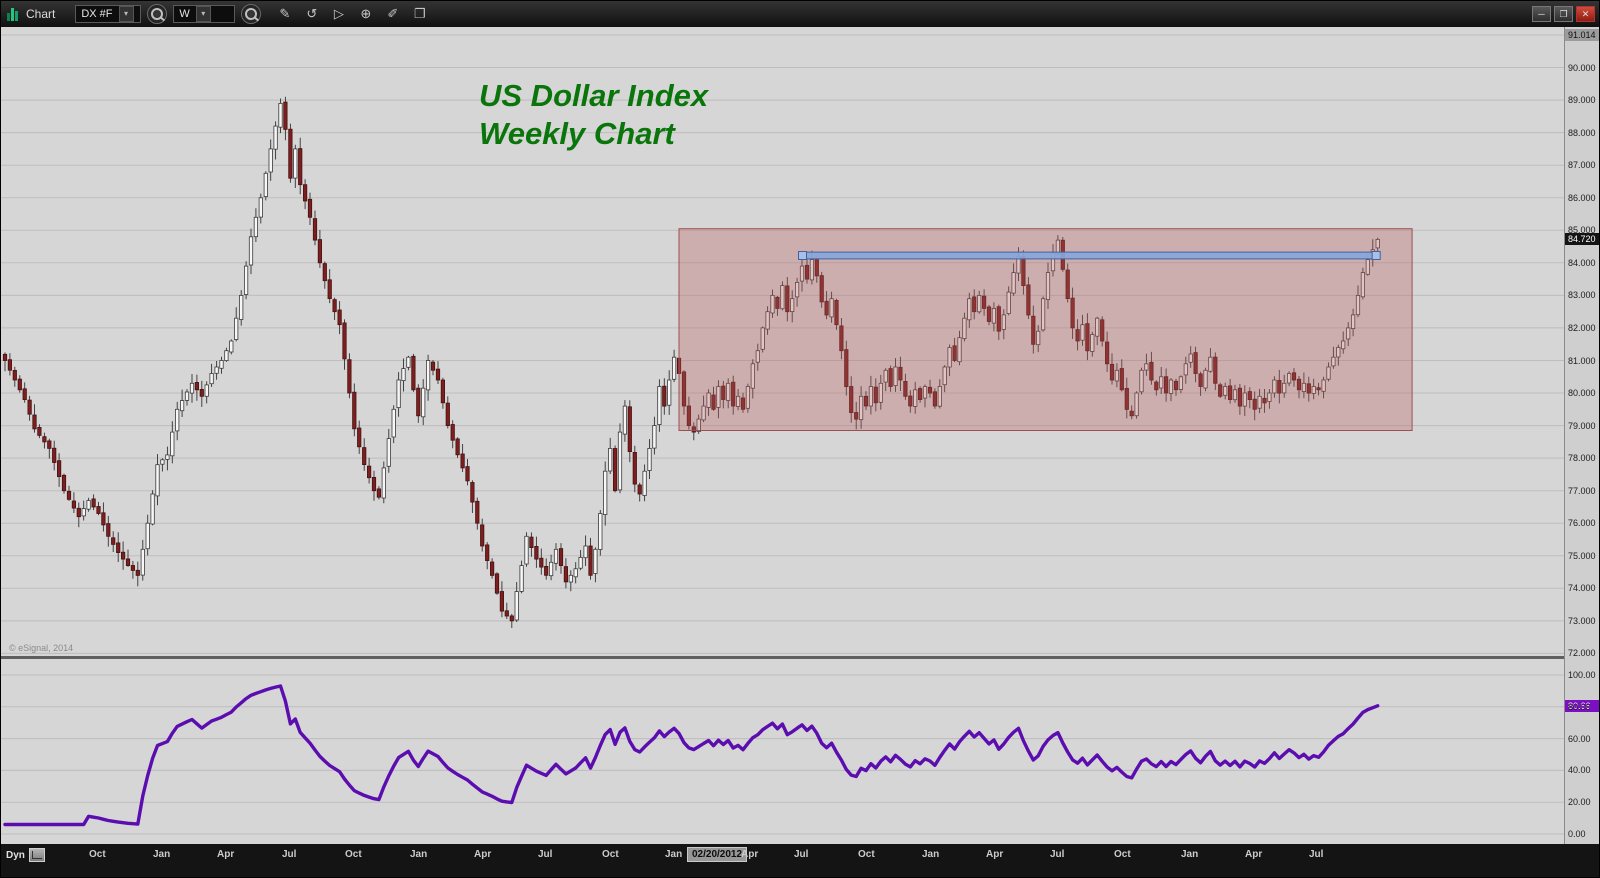  What do you see at coordinates (1541, 14) in the screenshot?
I see `minimize-button: ─` at bounding box center [1541, 14].